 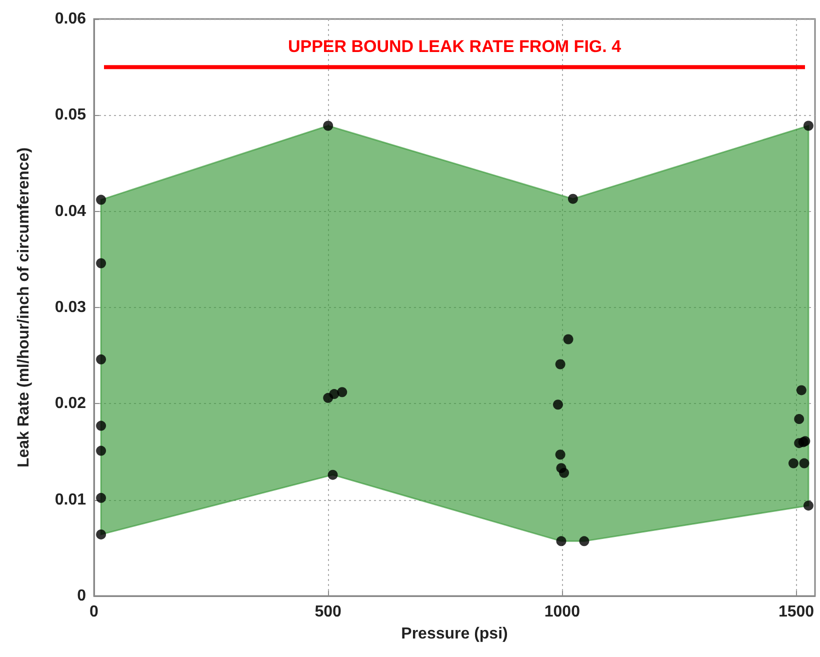 What do you see at coordinates (328, 612) in the screenshot?
I see `x-tick-label: 500` at bounding box center [328, 612].